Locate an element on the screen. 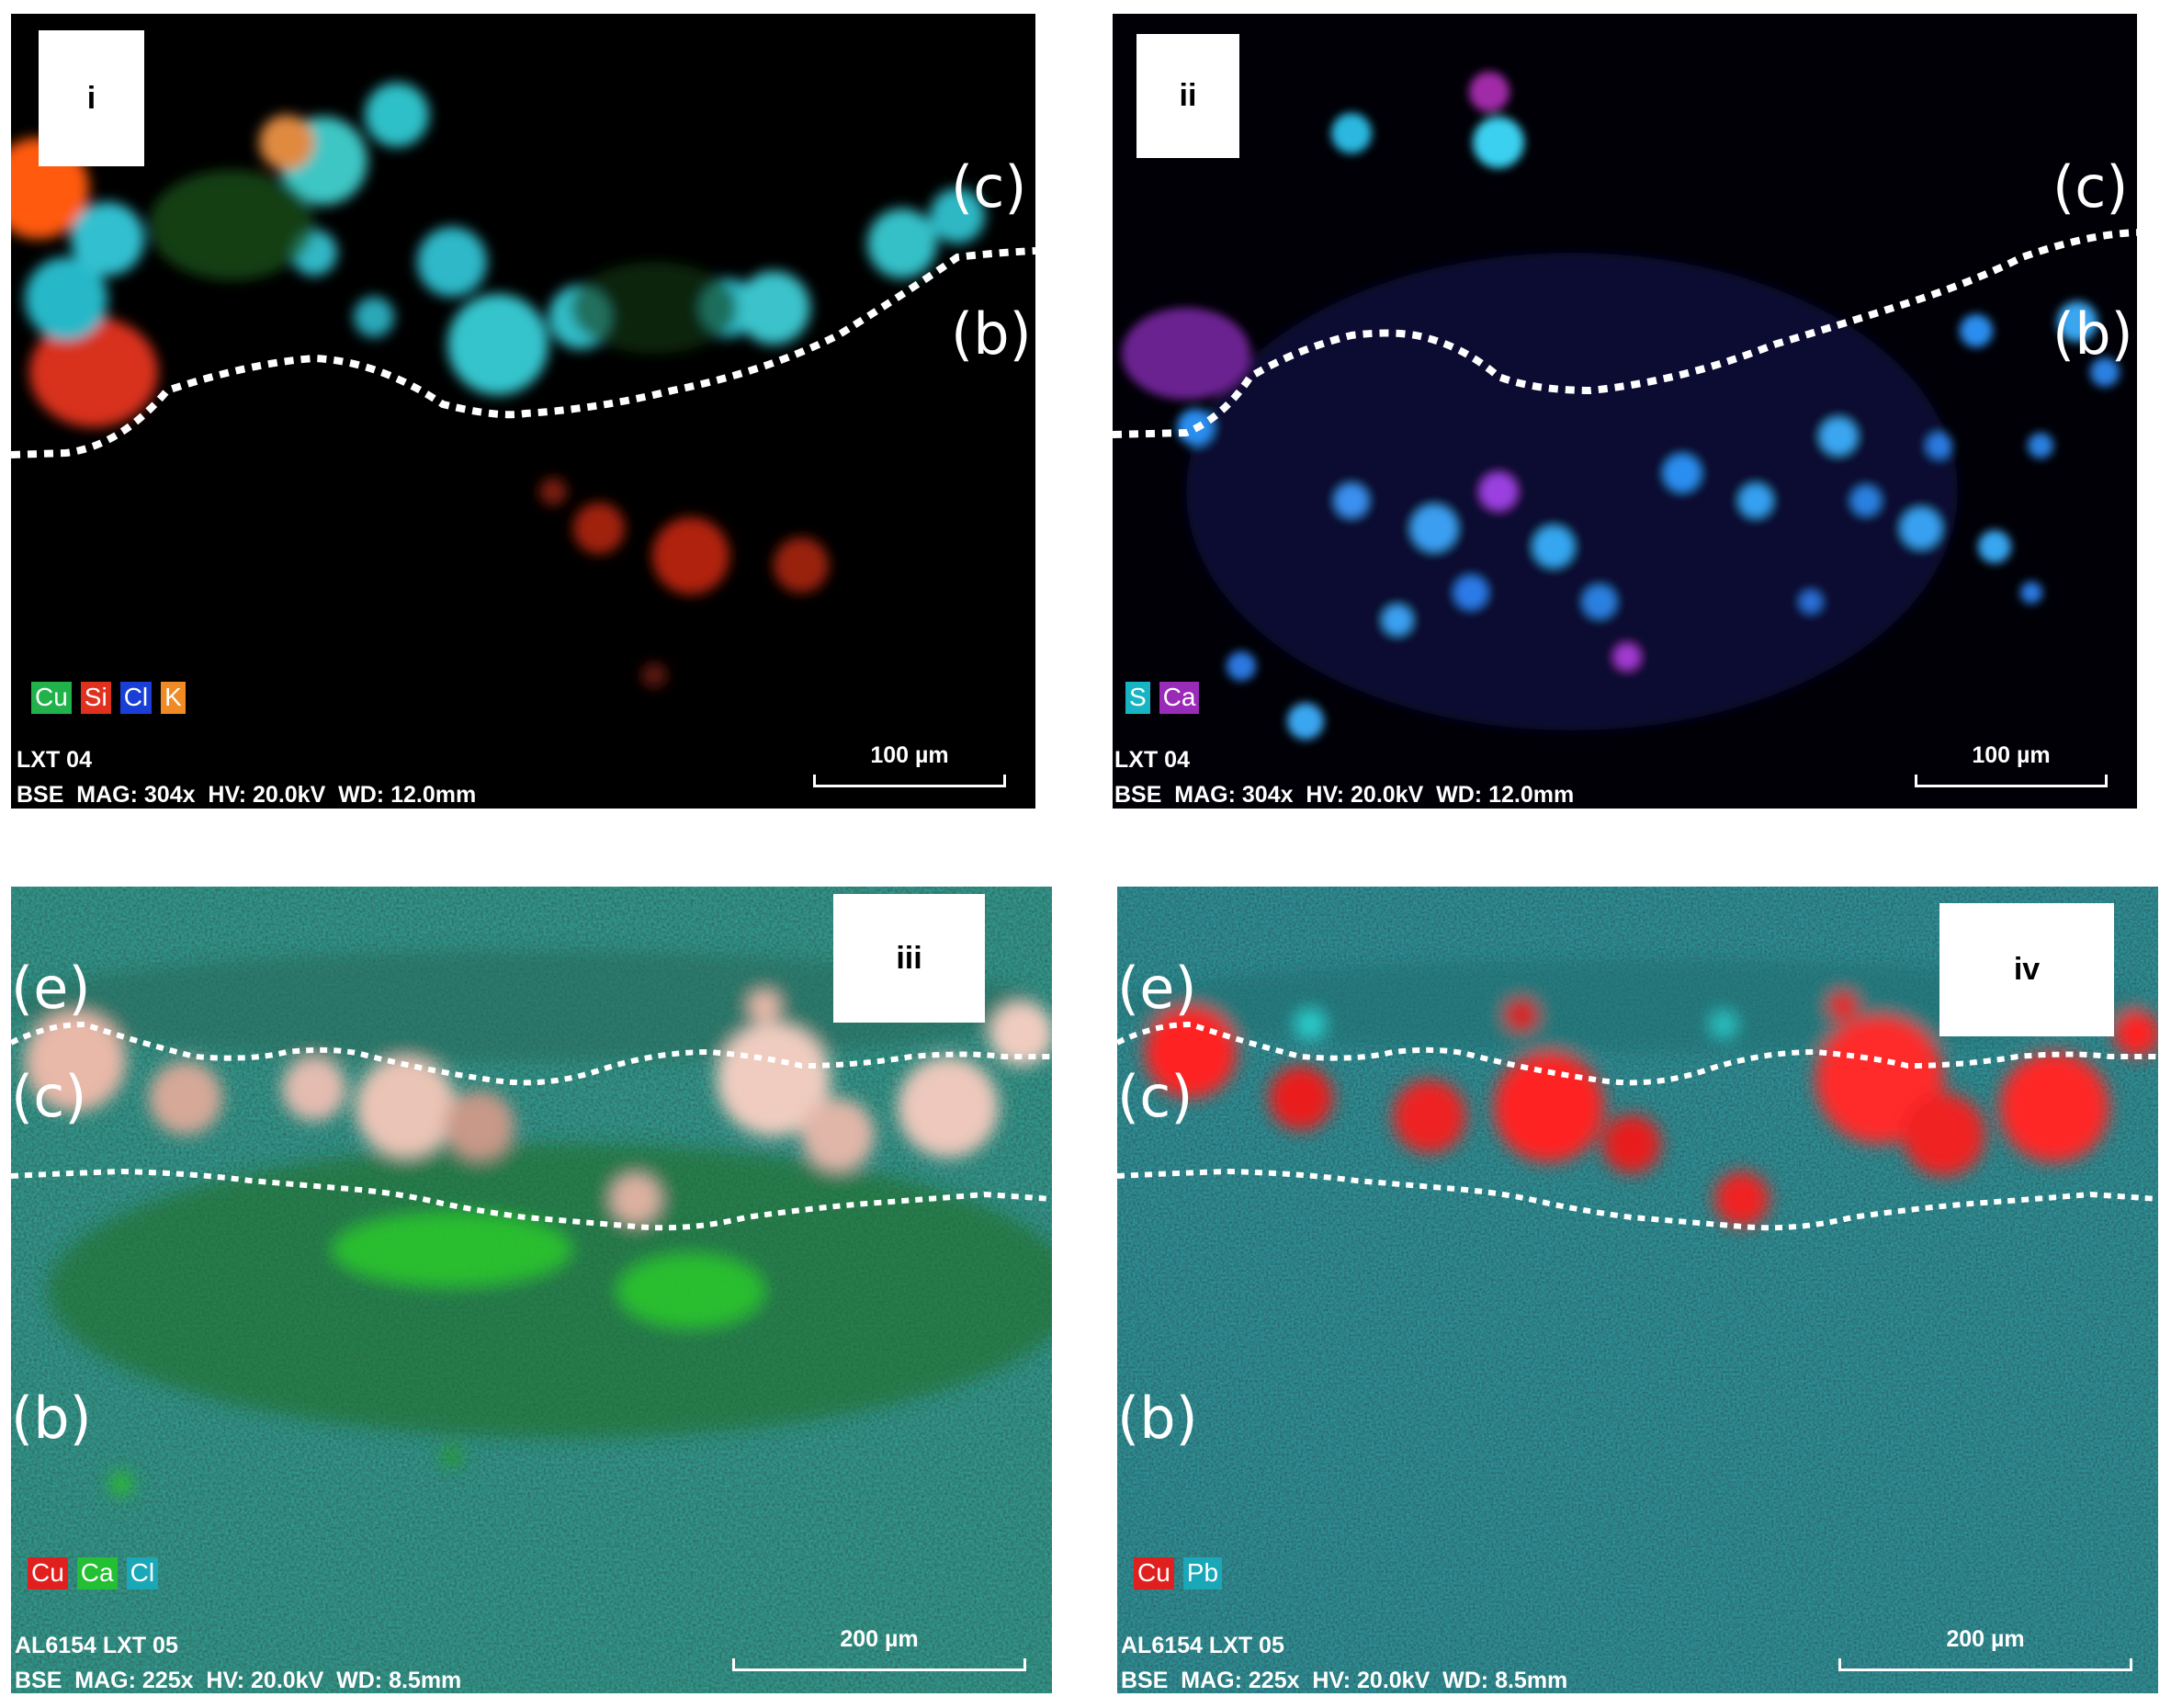 The width and height of the screenshot is (2171, 1708). legend-swatch-s: S is located at coordinates (1138, 698).